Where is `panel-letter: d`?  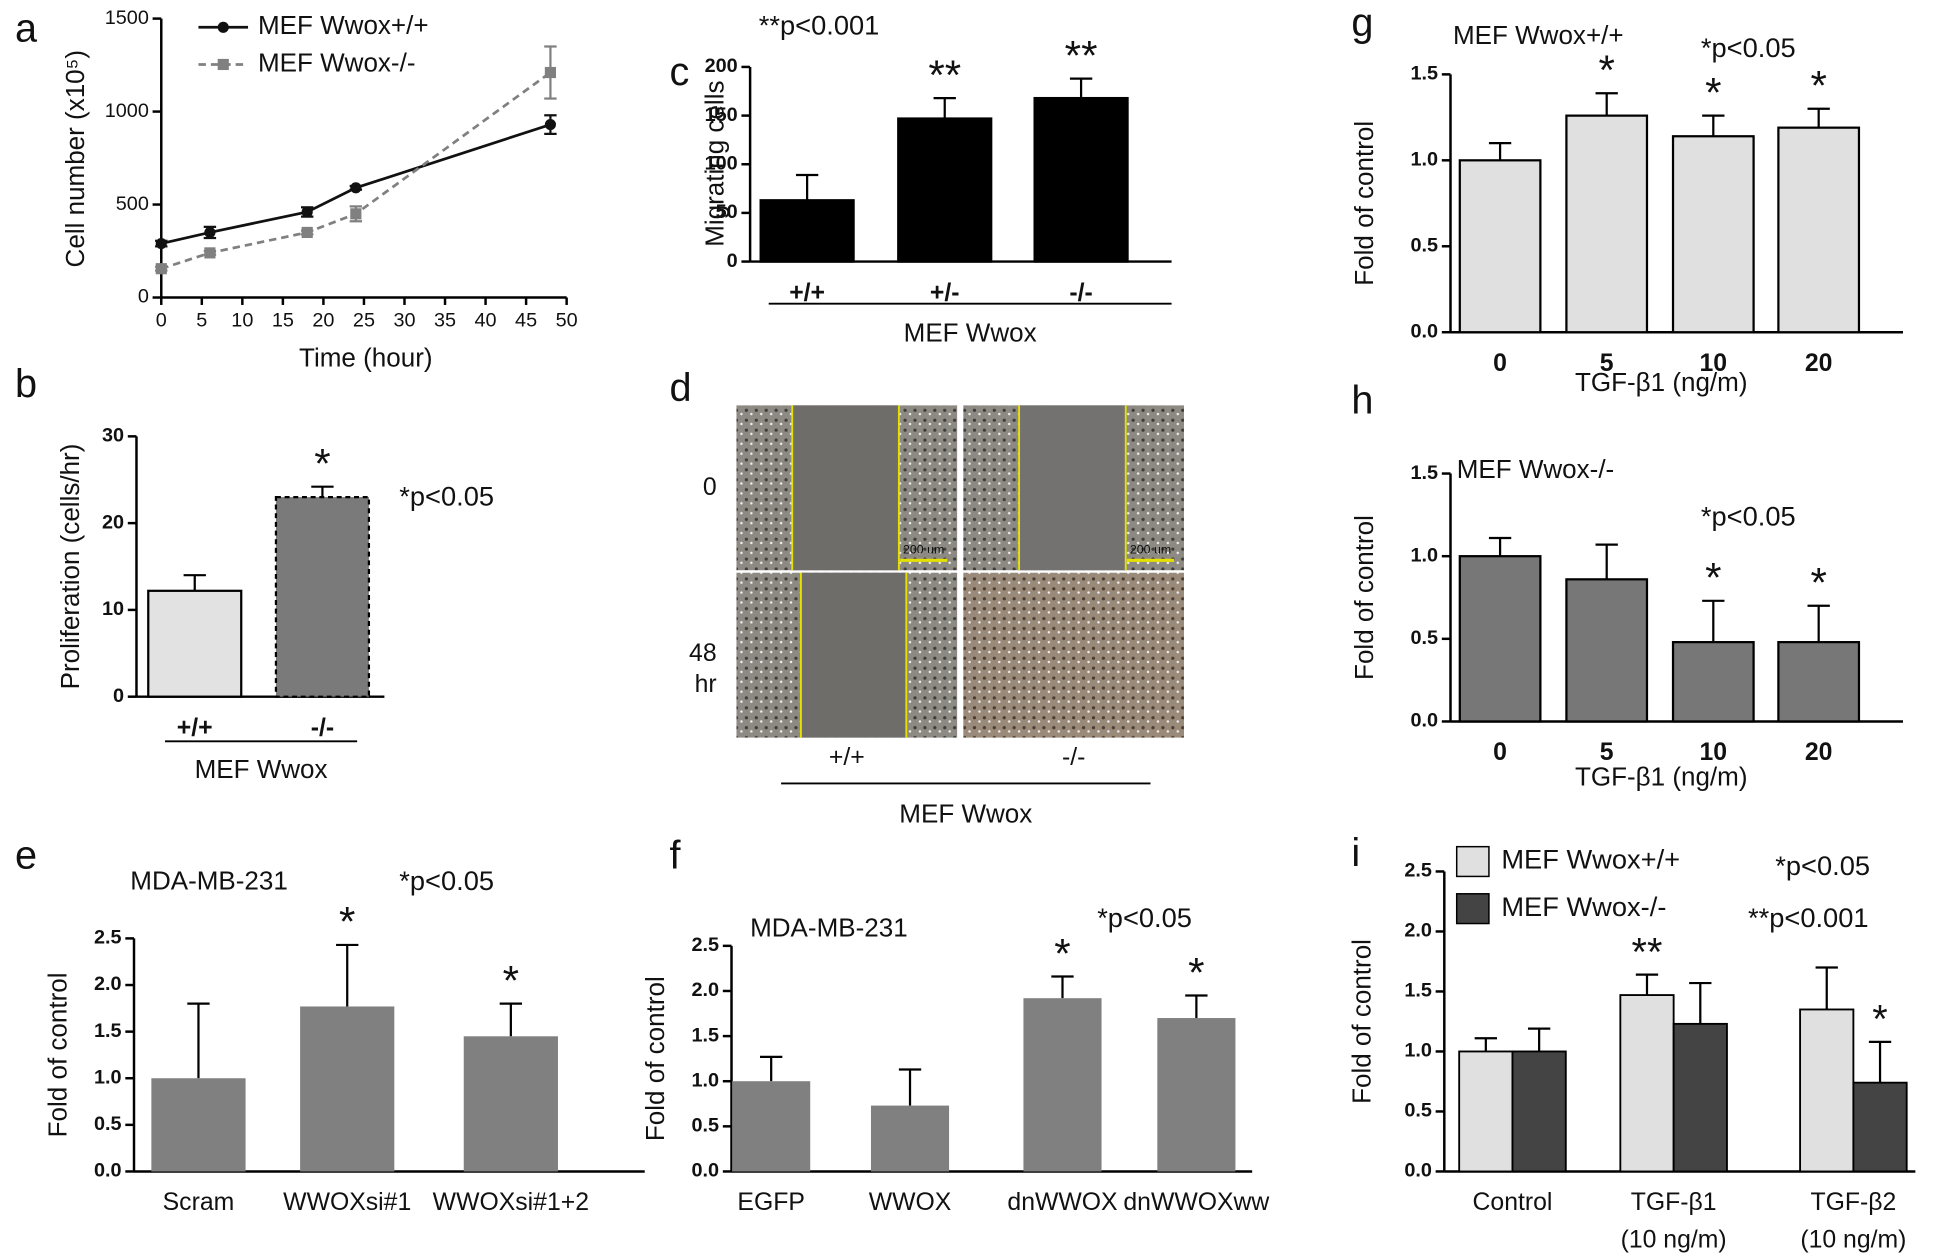
panel-letter: d is located at coordinates (681, 388).